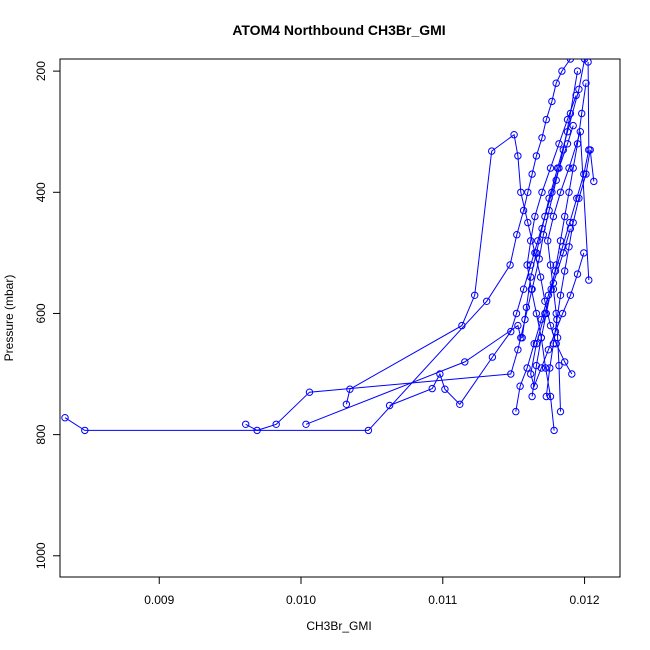 This screenshot has width=650, height=650. Describe the element at coordinates (372, 592) in the screenshot. I see `x-axis: 0.009 0.010 0.011 0.012` at that location.